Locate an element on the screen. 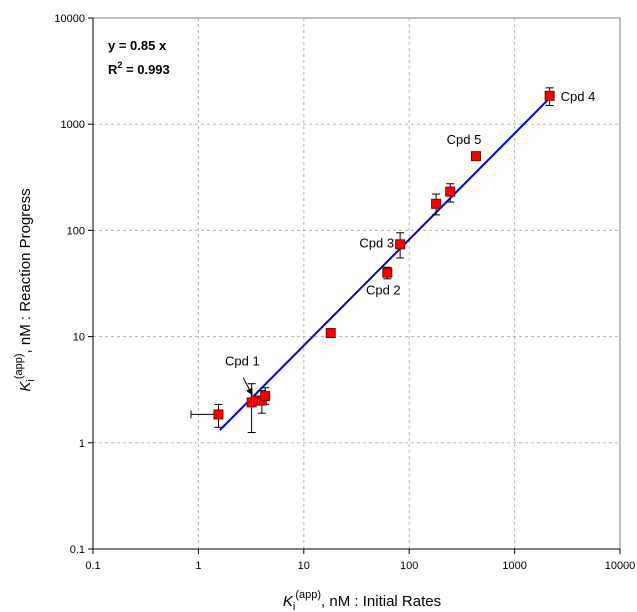  annotation-label: Cpd 3 is located at coordinates (376, 242).